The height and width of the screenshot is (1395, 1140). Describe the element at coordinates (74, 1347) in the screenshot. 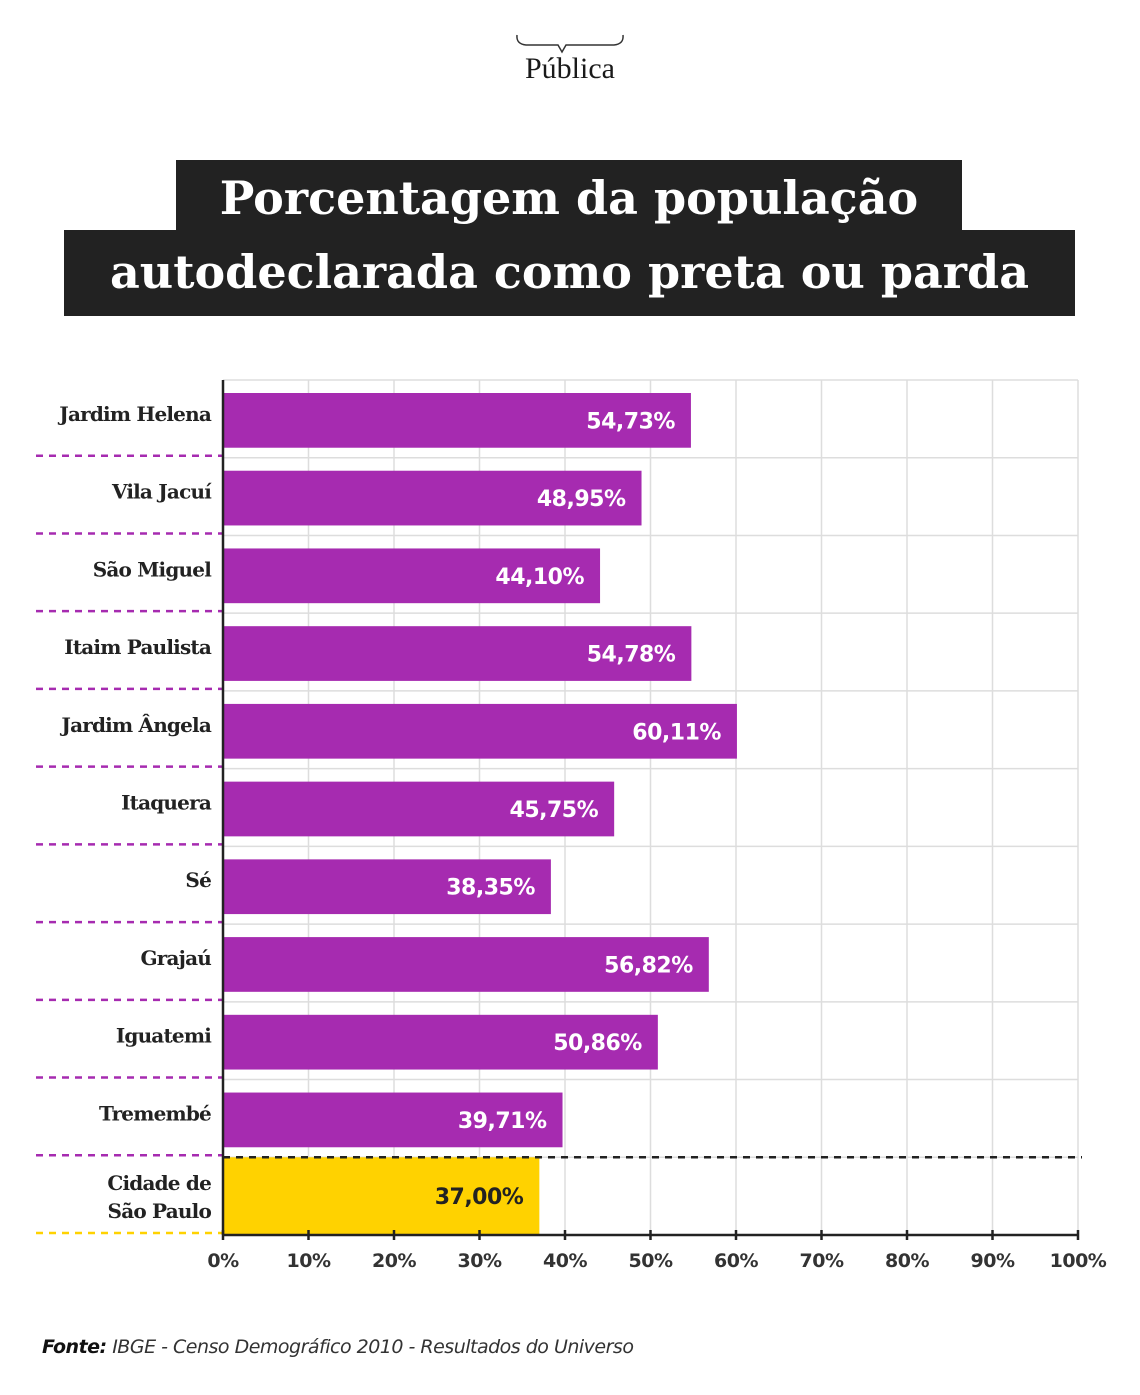

I see `source-label: Fonte:` at that location.